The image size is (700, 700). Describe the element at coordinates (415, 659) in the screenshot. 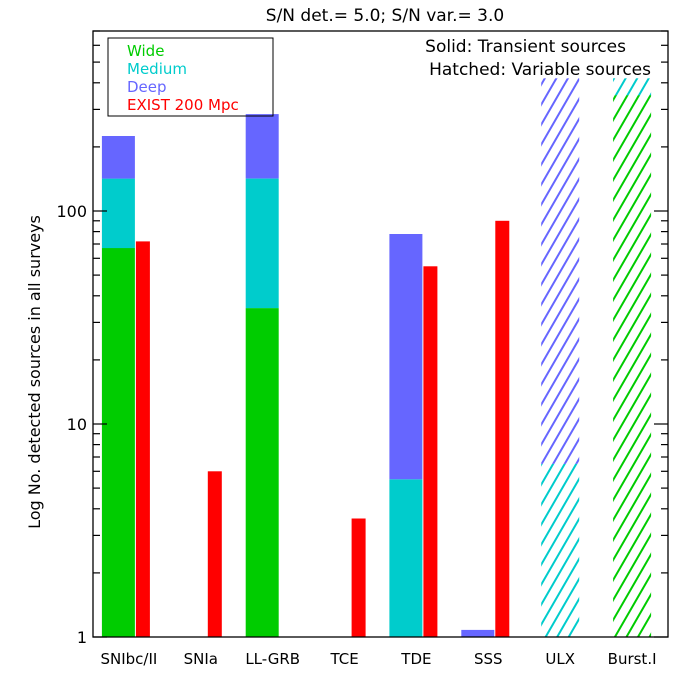

I see `x-tick-label-tde: TDE` at that location.